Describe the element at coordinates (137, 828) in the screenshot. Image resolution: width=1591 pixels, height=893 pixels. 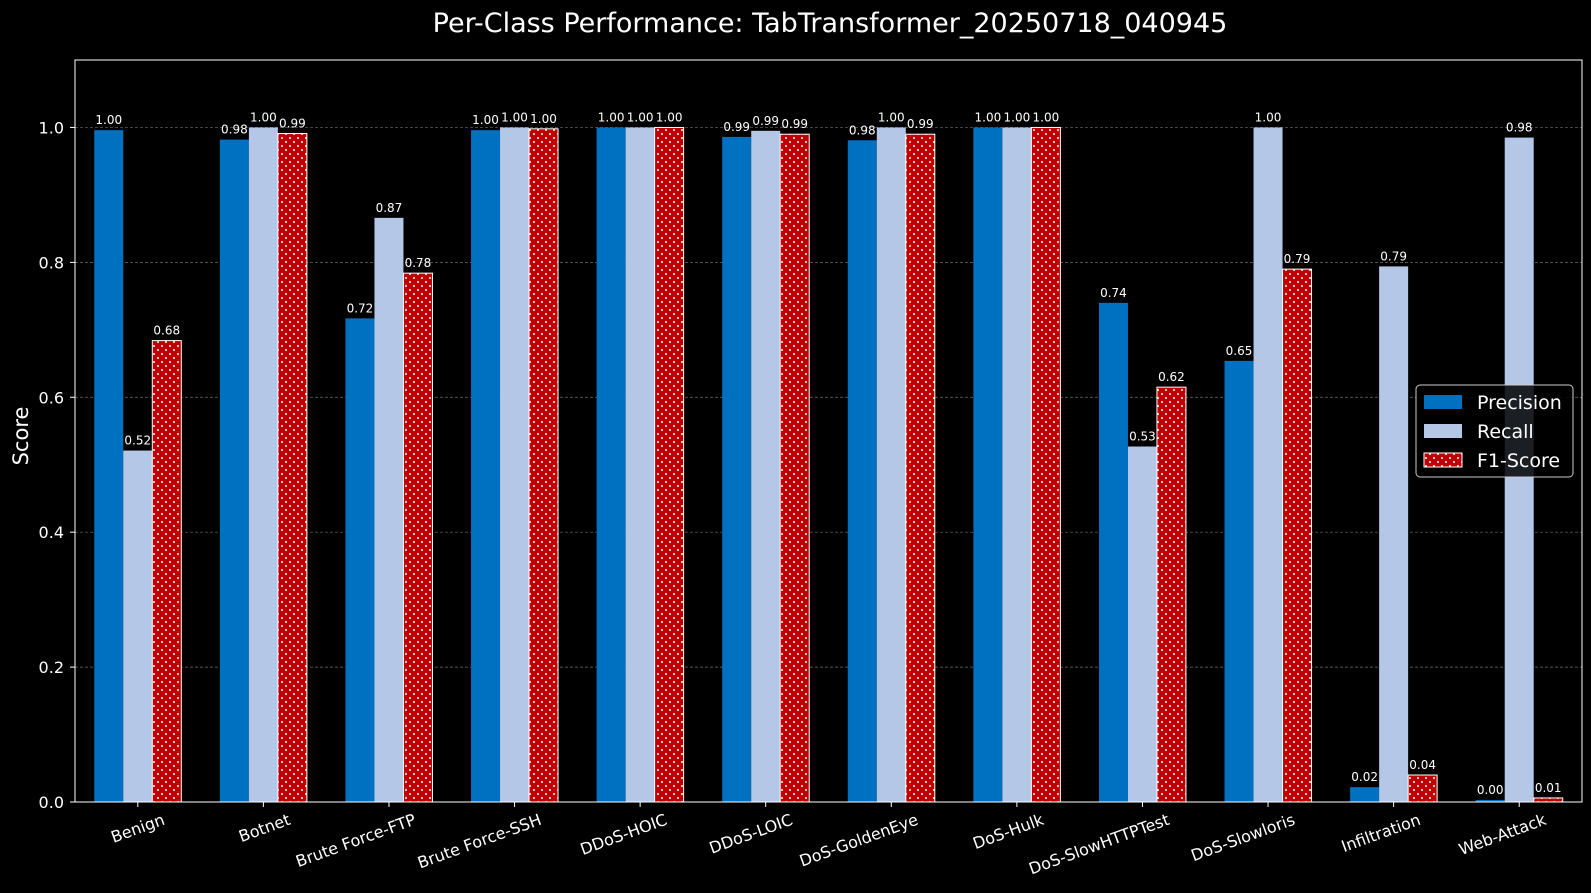
I see `x-tick-label: Benign` at that location.